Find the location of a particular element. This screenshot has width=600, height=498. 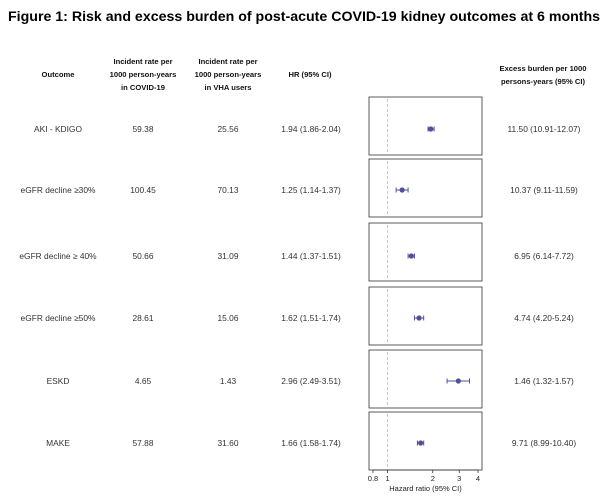

outcome-label: AKI - KDIGO is located at coordinates (58, 129).